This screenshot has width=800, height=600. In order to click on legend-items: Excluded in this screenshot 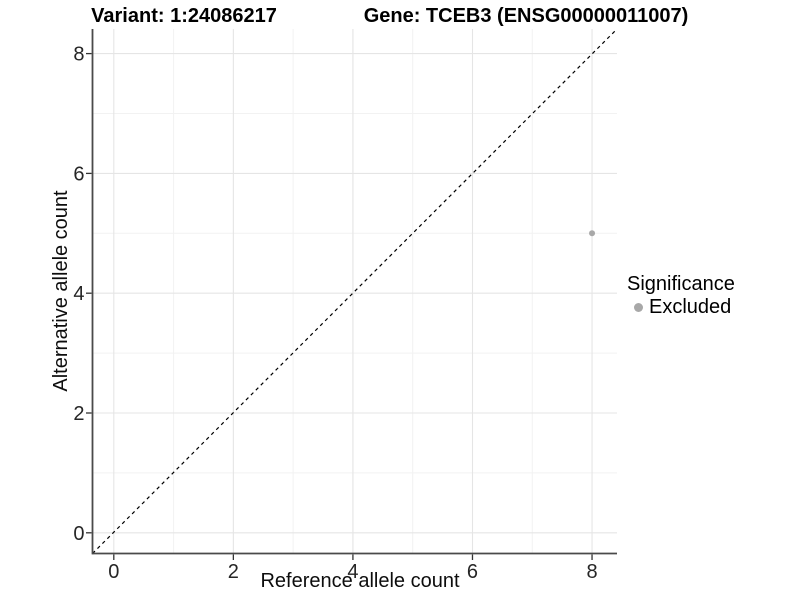, I will do `click(681, 307)`.